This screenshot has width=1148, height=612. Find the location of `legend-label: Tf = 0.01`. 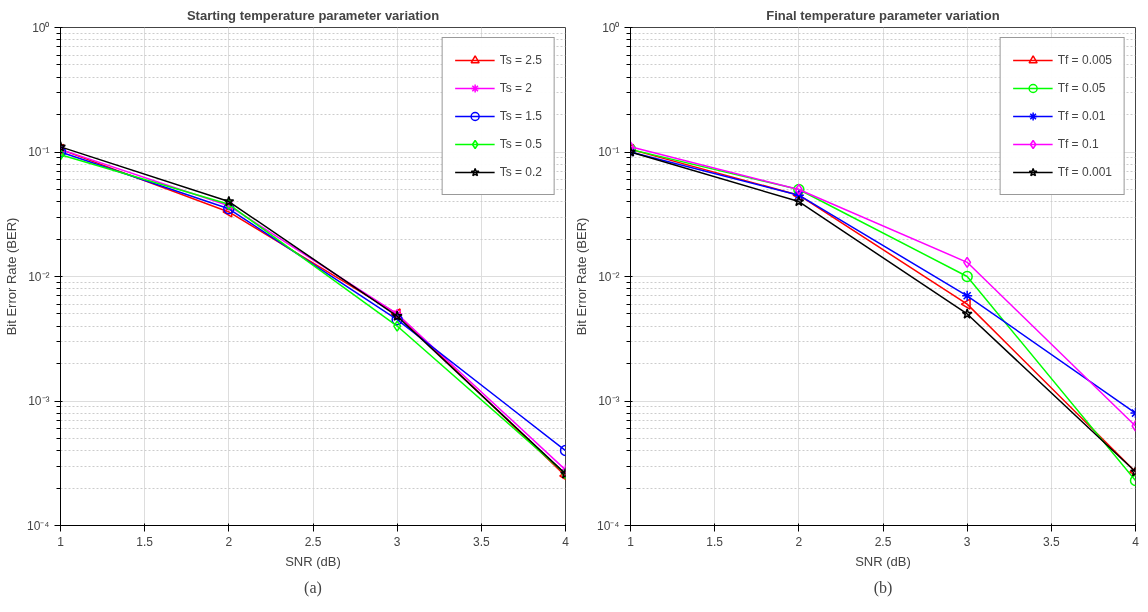

legend-label: Tf = 0.01 is located at coordinates (1081, 116).